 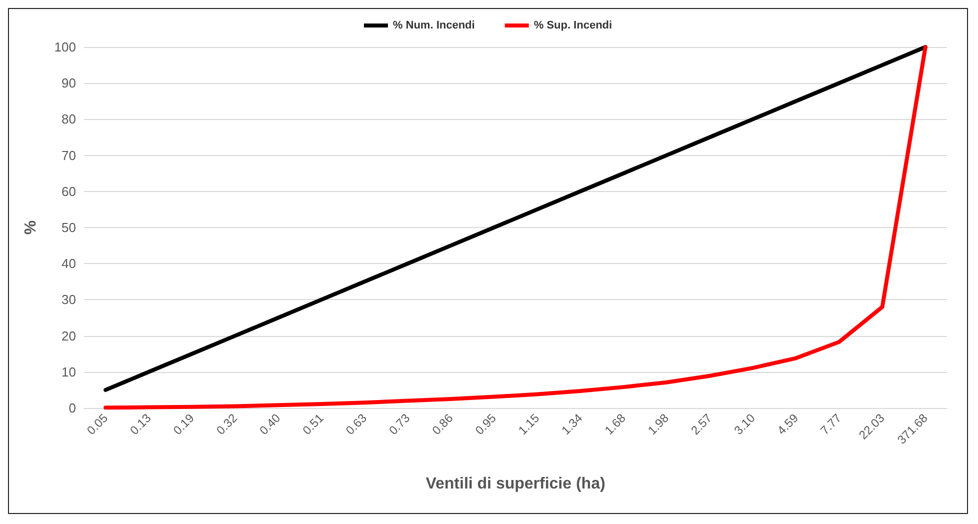 What do you see at coordinates (573, 26) in the screenshot?
I see `legend-label: % Sup. Incendi` at bounding box center [573, 26].